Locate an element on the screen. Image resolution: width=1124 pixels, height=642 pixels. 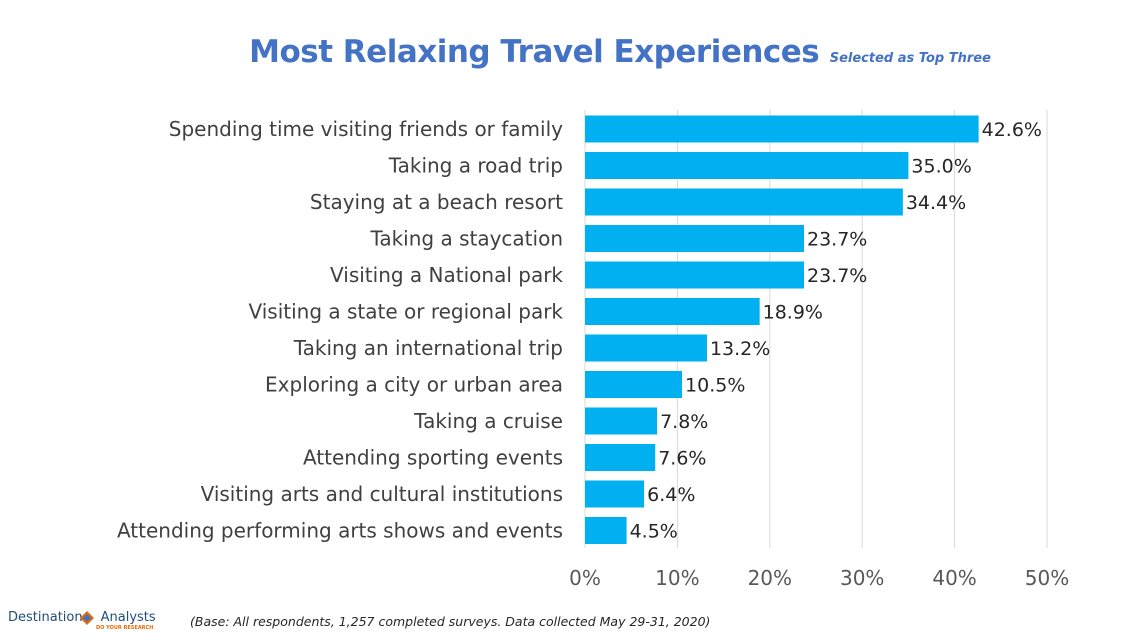
x-tick-label: 0% is located at coordinates (585, 578).